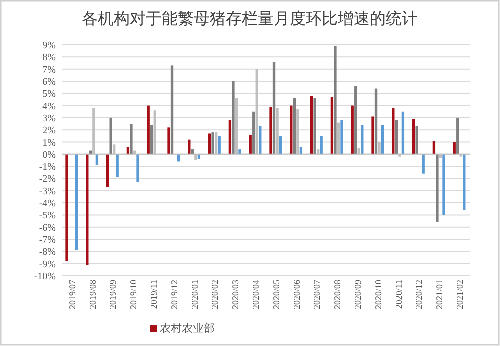 Image resolution: width=500 pixels, height=346 pixels. Describe the element at coordinates (174, 295) in the screenshot. I see `x-tick-label: 2019/12` at that location.